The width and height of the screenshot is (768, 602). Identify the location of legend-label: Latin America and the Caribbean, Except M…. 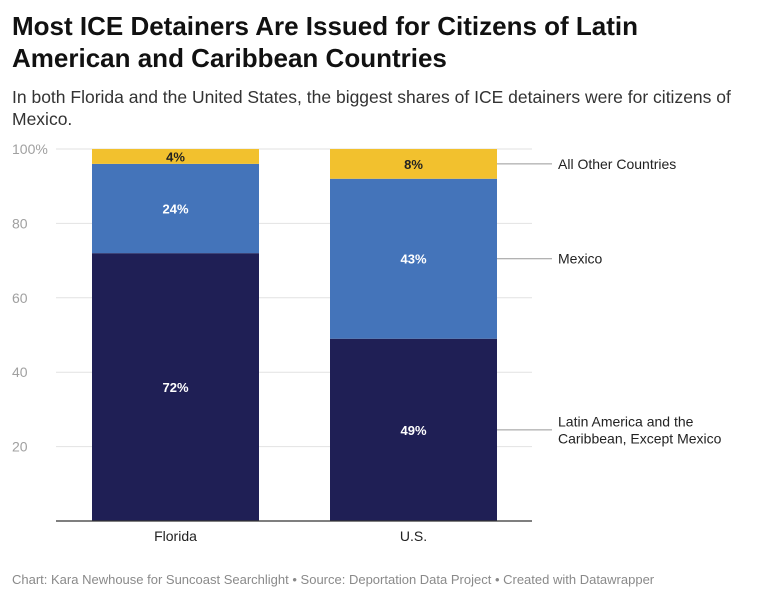
(640, 429).